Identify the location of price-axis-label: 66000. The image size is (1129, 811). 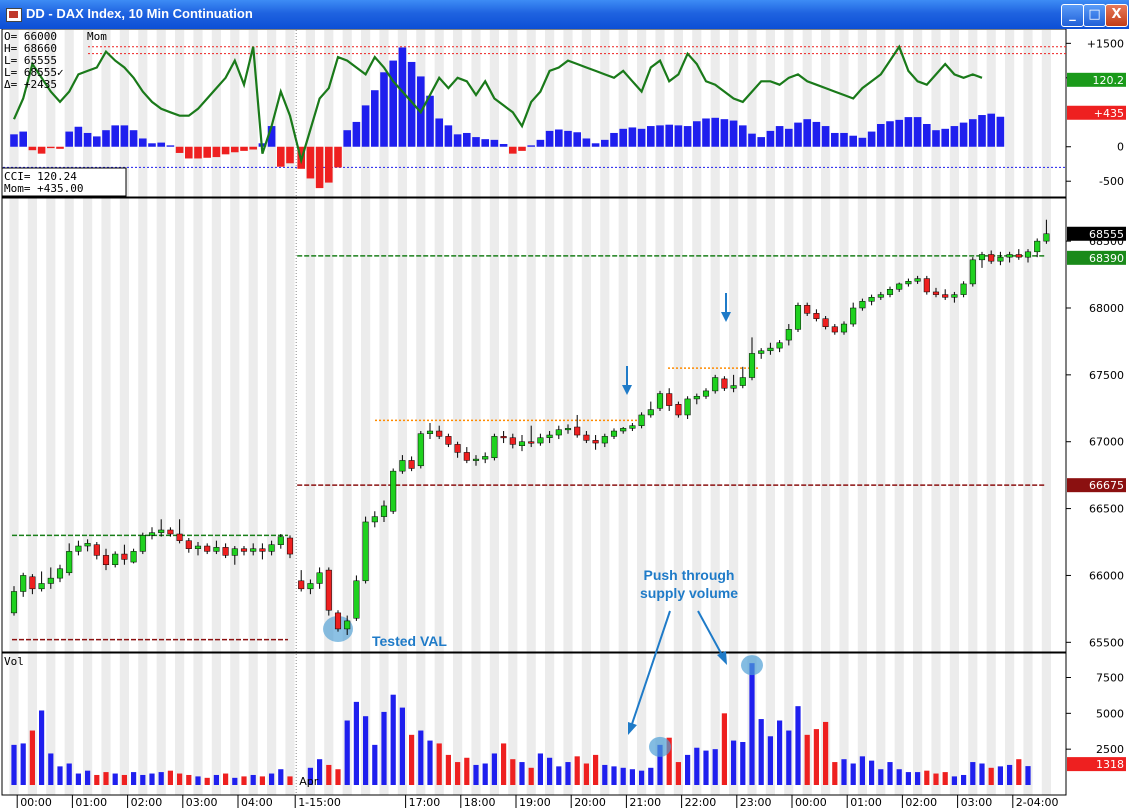
(1106, 575).